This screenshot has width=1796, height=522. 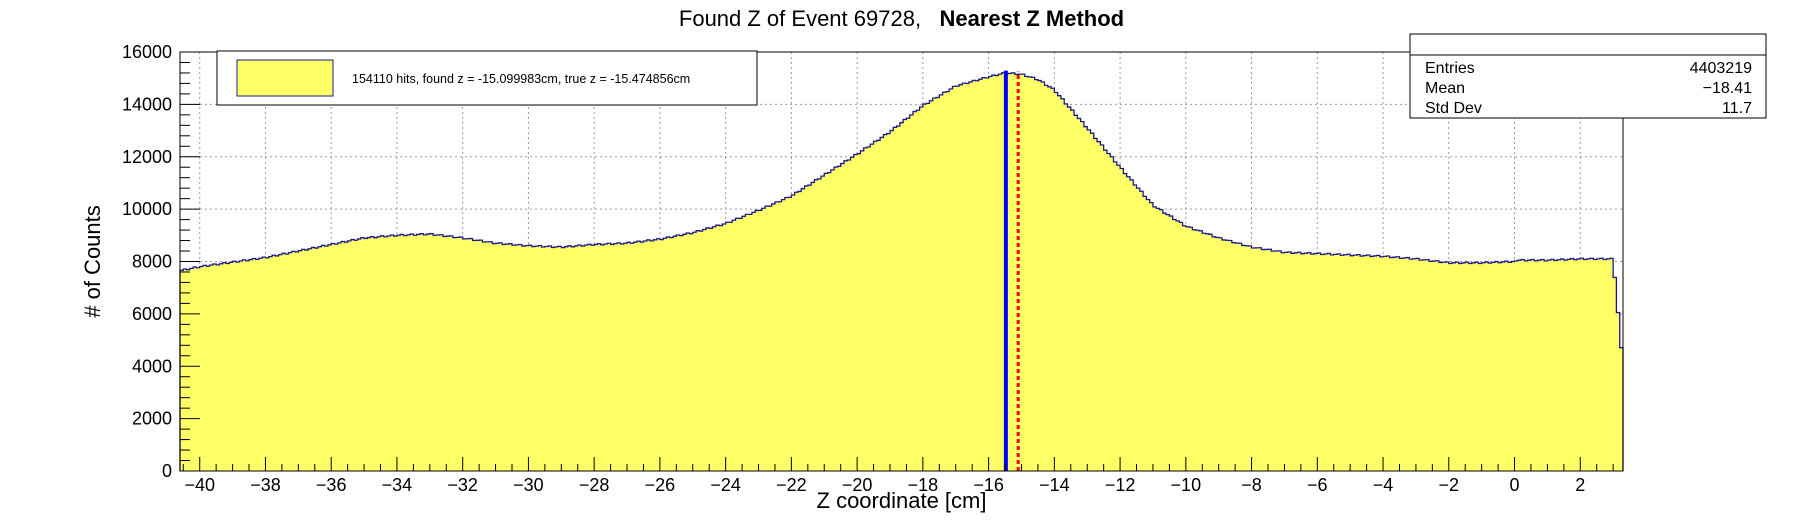 I want to click on legend-swatch, so click(x=285, y=78).